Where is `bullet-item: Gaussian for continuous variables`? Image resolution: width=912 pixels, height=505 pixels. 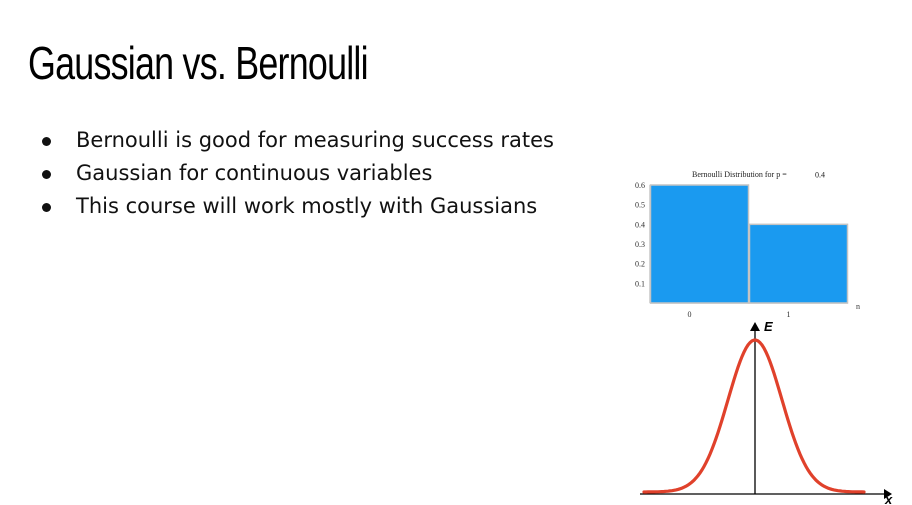 bullet-item: Gaussian for continuous variables is located at coordinates (294, 173).